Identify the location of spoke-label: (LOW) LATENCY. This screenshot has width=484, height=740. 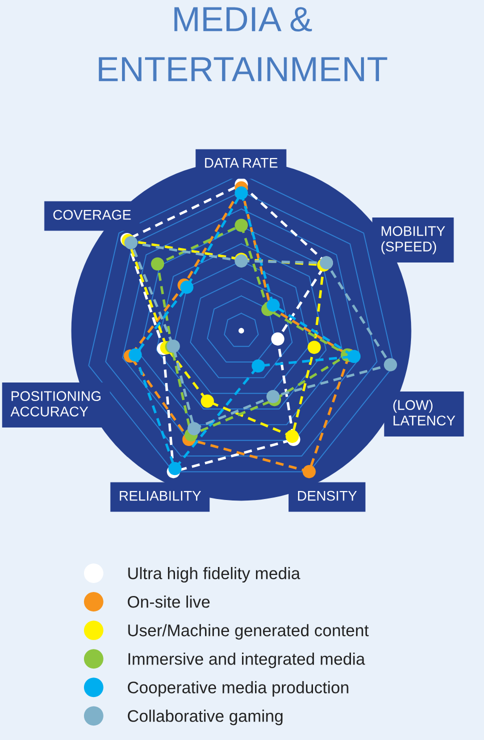
(424, 413).